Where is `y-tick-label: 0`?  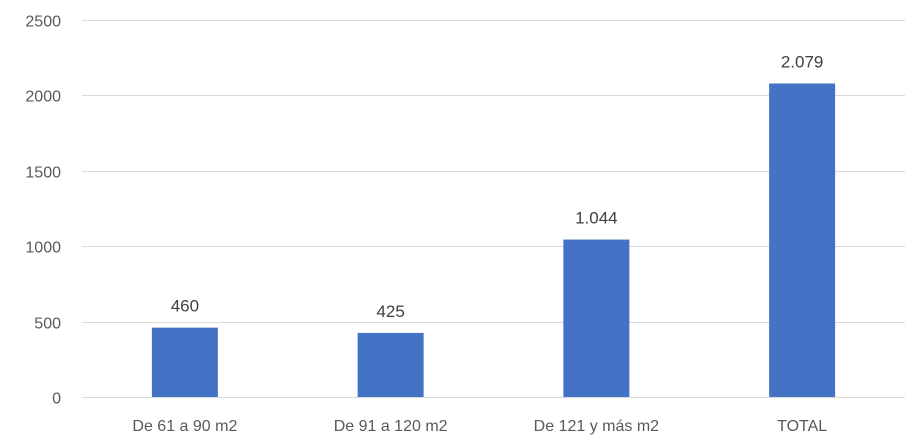
y-tick-label: 0 is located at coordinates (56, 399).